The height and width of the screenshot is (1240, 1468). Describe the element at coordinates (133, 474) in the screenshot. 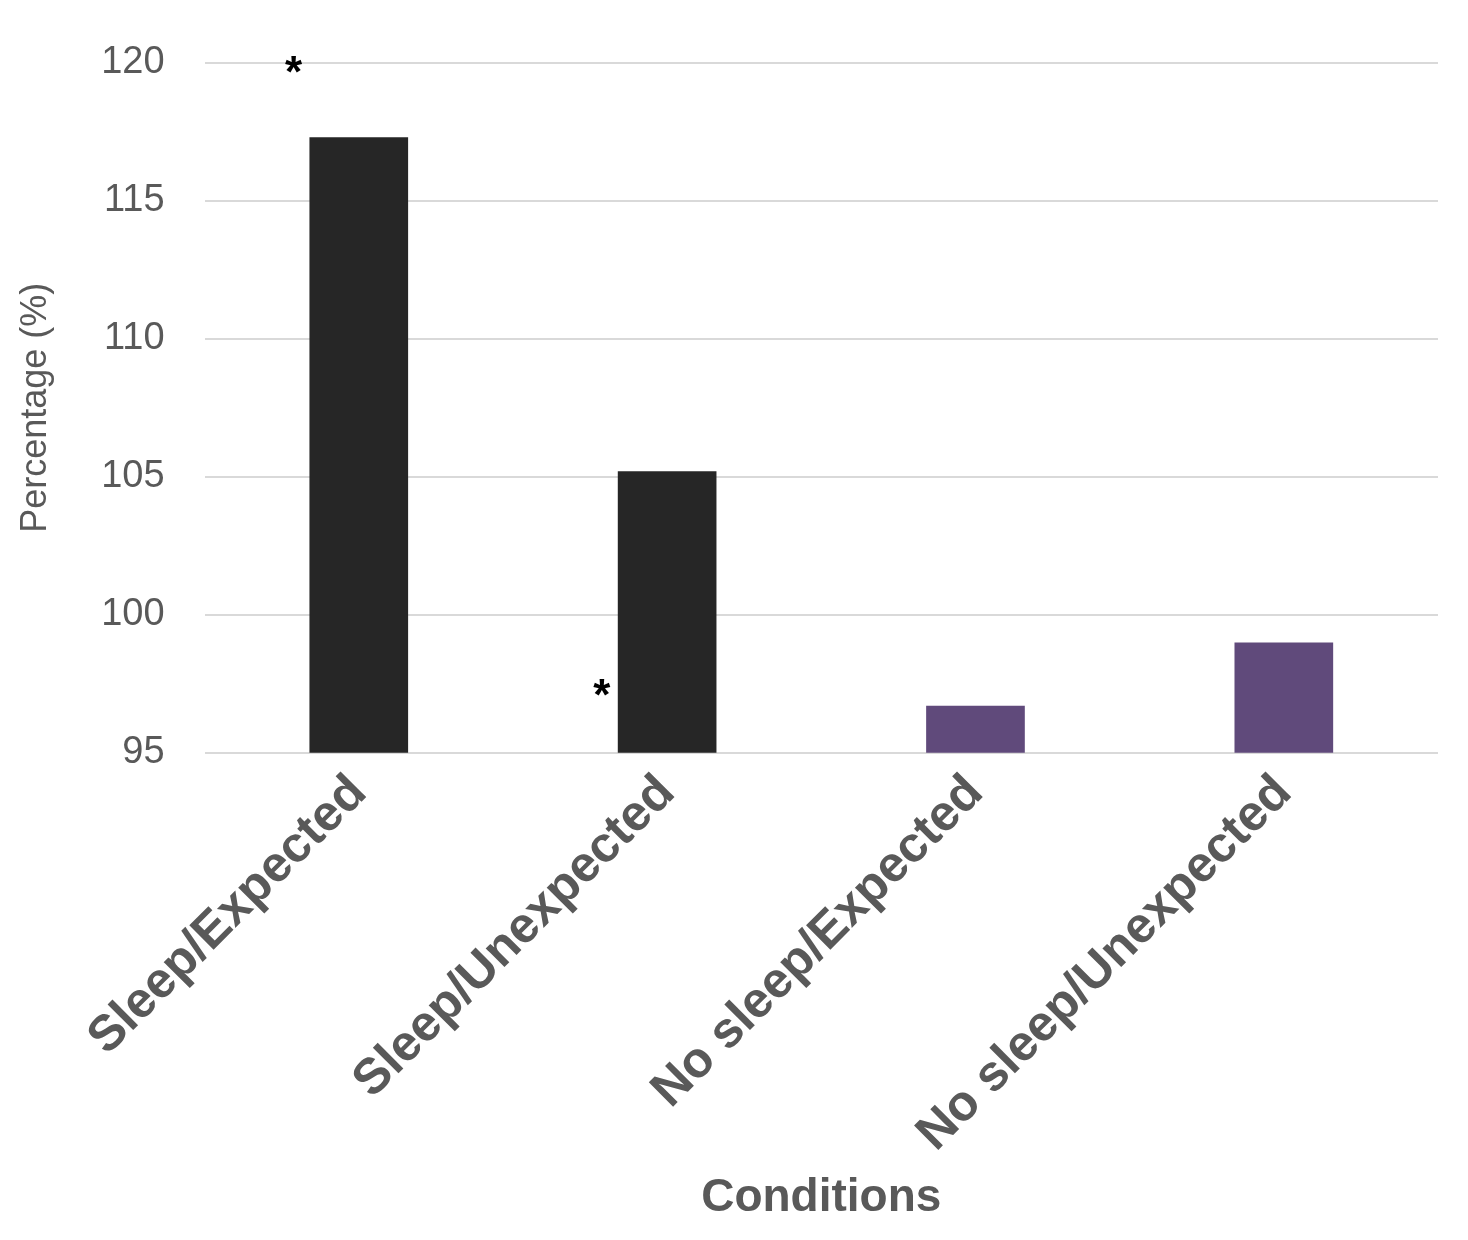

I see `y-tick-label: 105` at that location.